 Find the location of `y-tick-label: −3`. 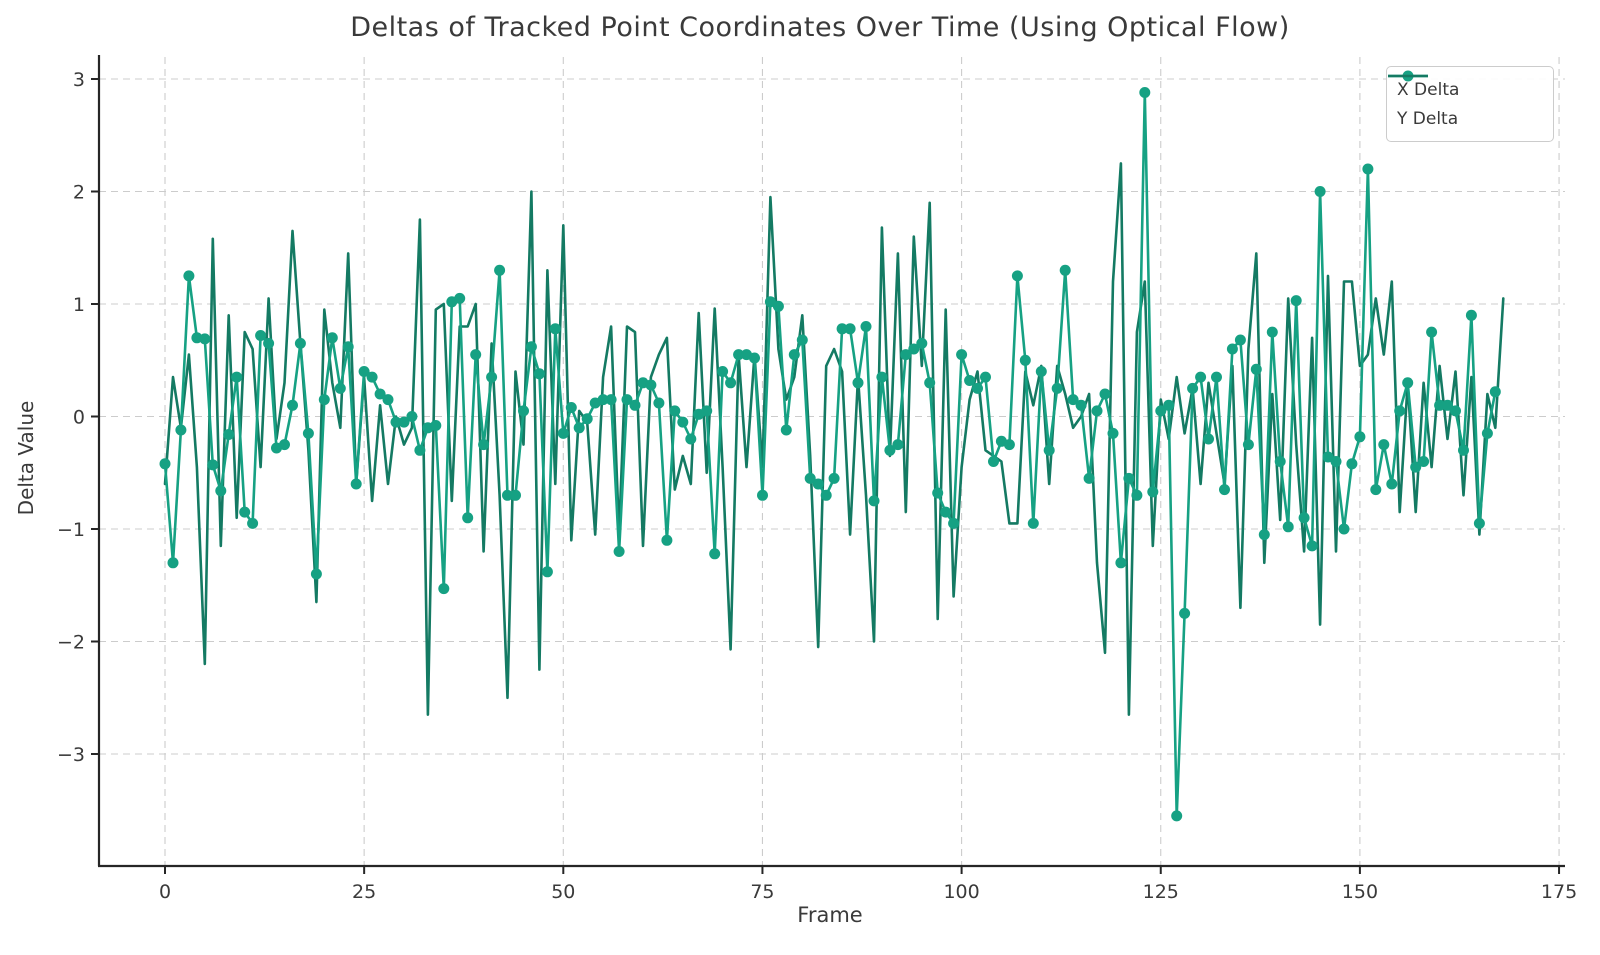

y-tick-label: −3 is located at coordinates (71, 755).